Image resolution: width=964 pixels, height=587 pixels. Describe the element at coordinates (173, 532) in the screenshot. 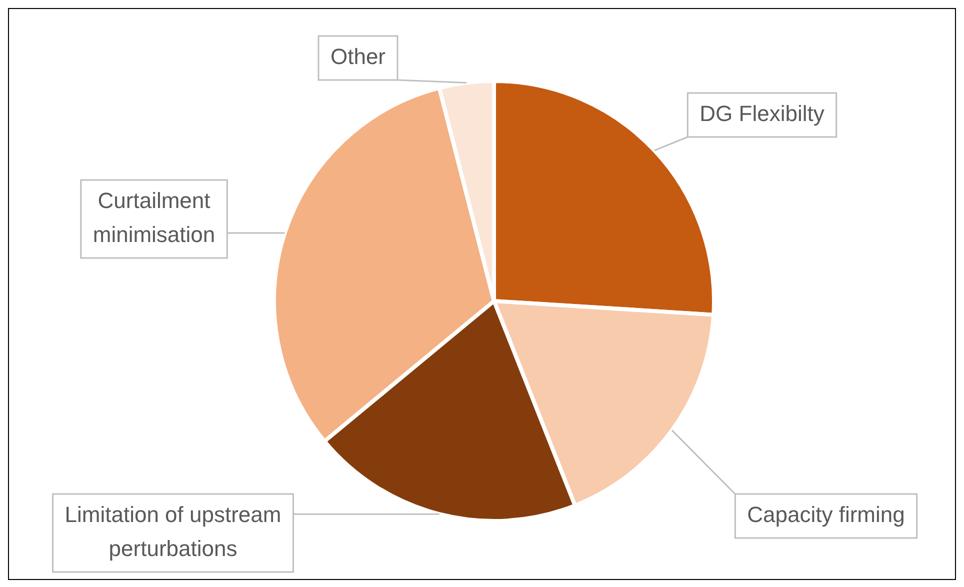

I see `slice-label: Limitation of upstream perturbations` at that location.